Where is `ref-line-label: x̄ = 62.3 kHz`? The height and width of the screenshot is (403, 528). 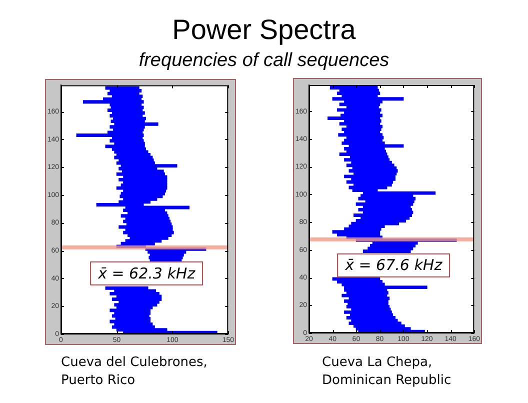 ref-line-label: x̄ = 62.3 kHz is located at coordinates (146, 273).